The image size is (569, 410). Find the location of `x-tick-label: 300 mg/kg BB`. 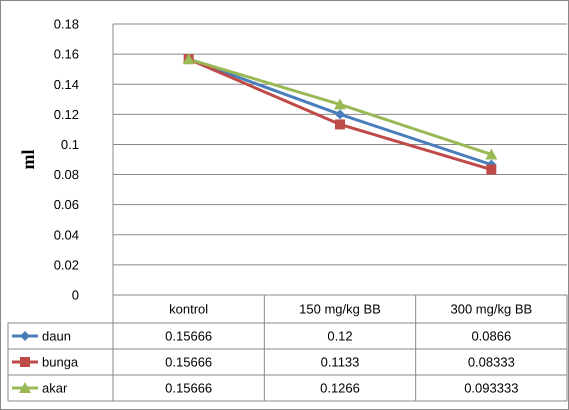

x-tick-label: 300 mg/kg BB is located at coordinates (491, 309).